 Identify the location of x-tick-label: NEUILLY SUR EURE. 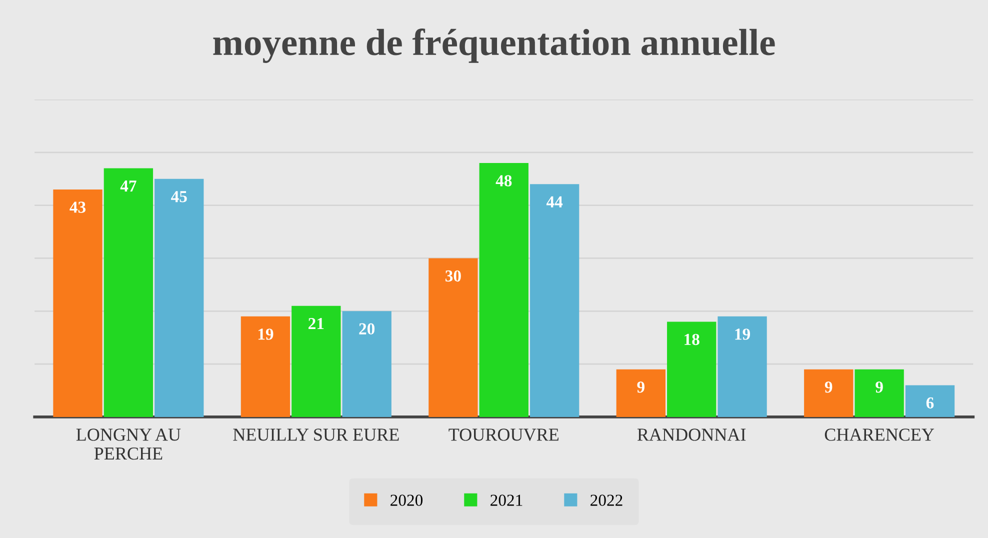
(316, 434).